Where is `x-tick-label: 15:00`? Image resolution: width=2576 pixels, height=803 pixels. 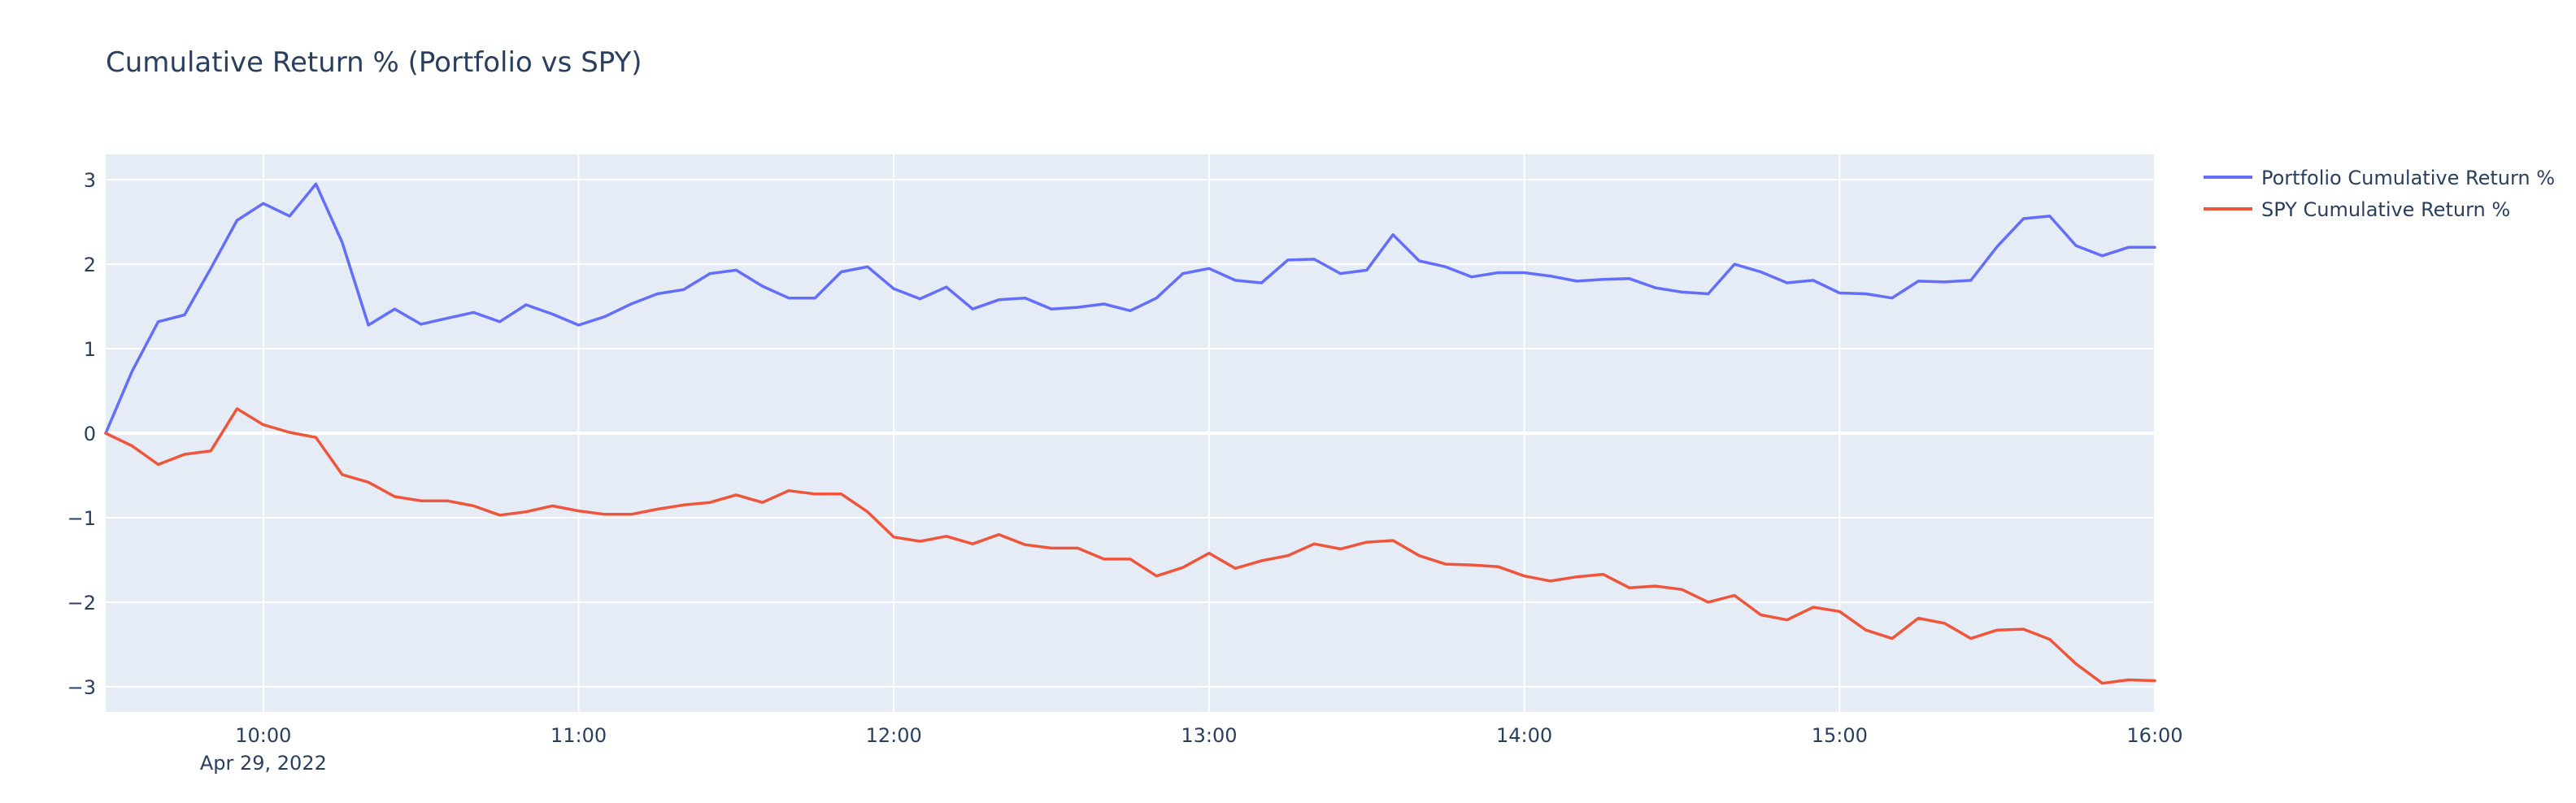
x-tick-label: 15:00 is located at coordinates (1840, 735).